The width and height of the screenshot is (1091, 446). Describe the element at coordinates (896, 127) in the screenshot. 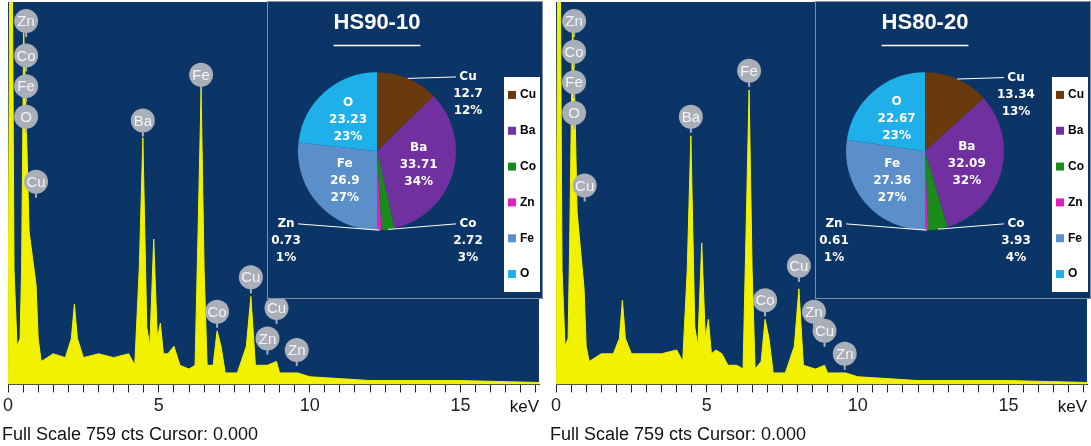

I see `data-label: 22.67 23%` at that location.